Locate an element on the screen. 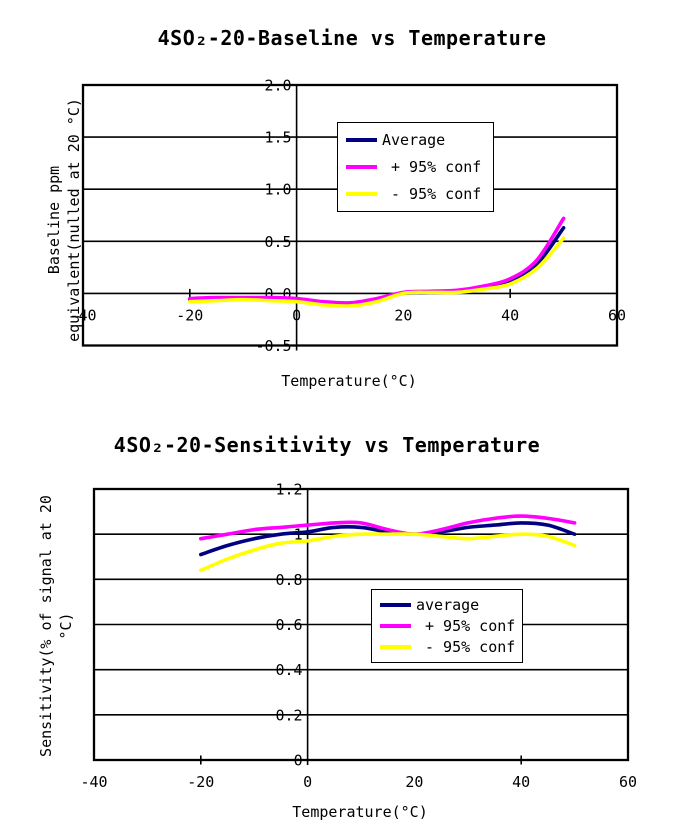 The height and width of the screenshot is (833, 694). baseline-x-axis-label: Temperature(°C) is located at coordinates (349, 381).